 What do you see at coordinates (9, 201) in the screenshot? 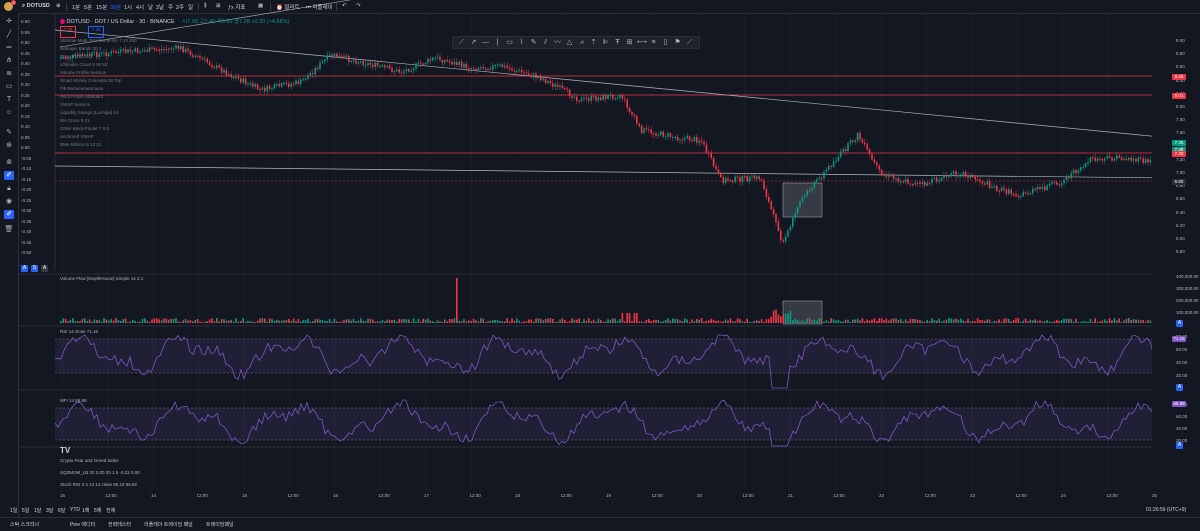
I see `eye-icon: ◉` at bounding box center [9, 201].